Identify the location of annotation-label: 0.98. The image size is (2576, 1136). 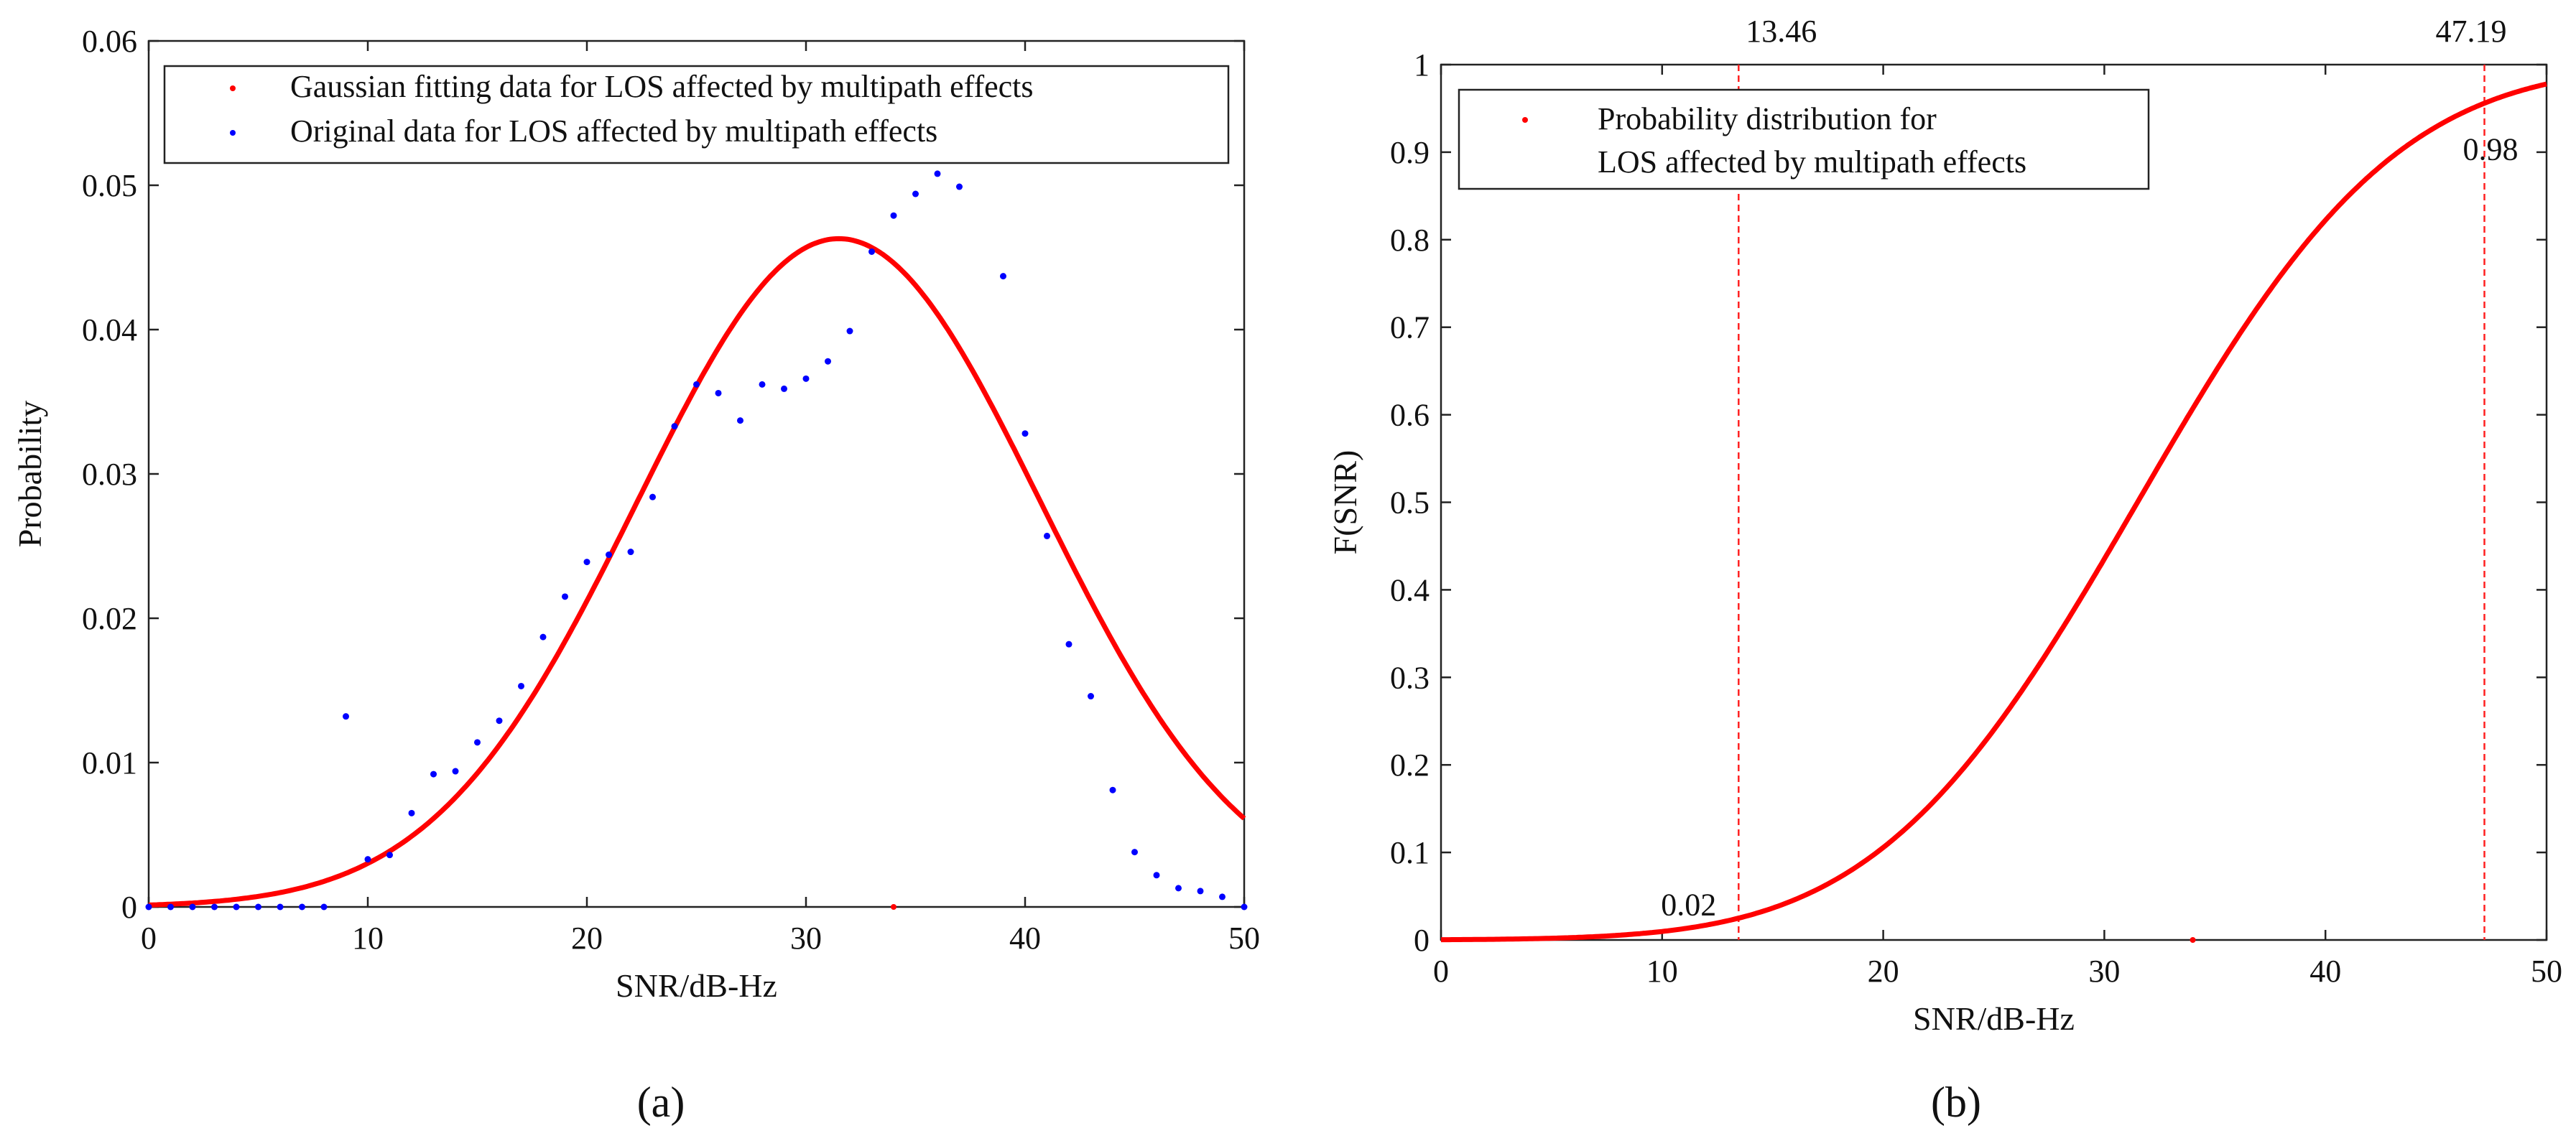
(2491, 149).